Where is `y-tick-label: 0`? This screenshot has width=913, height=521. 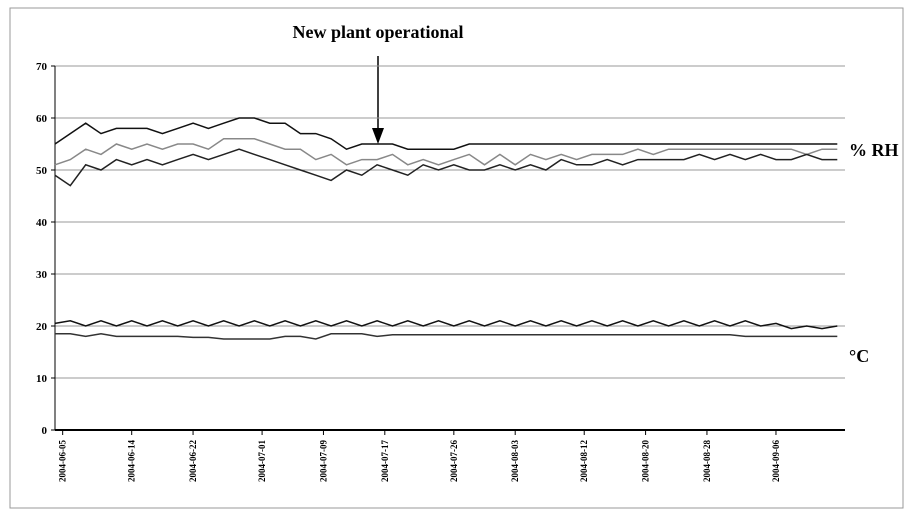
y-tick-label: 0 is located at coordinates (45, 431).